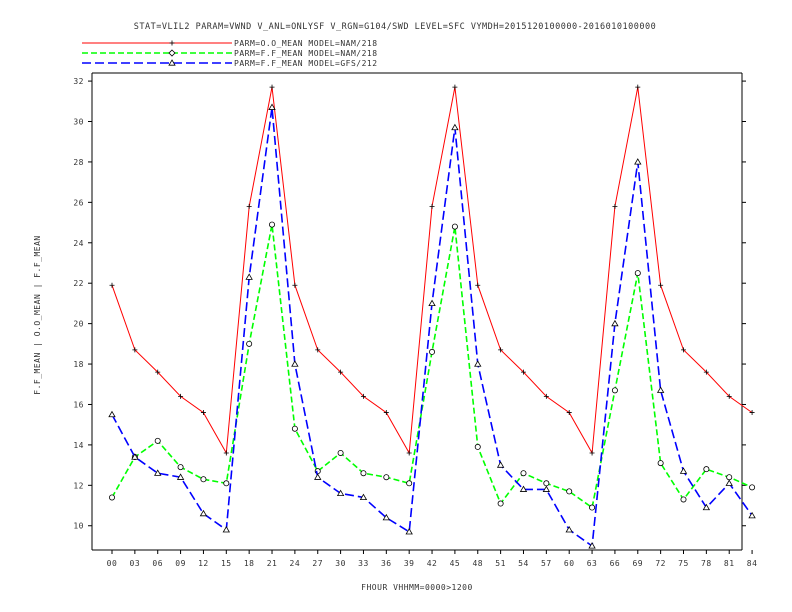 This screenshot has width=792, height=612. Describe the element at coordinates (306, 63) in the screenshot. I see `legend-label: PARM=F.F_MEAN MODEL=GFS/212` at that location.